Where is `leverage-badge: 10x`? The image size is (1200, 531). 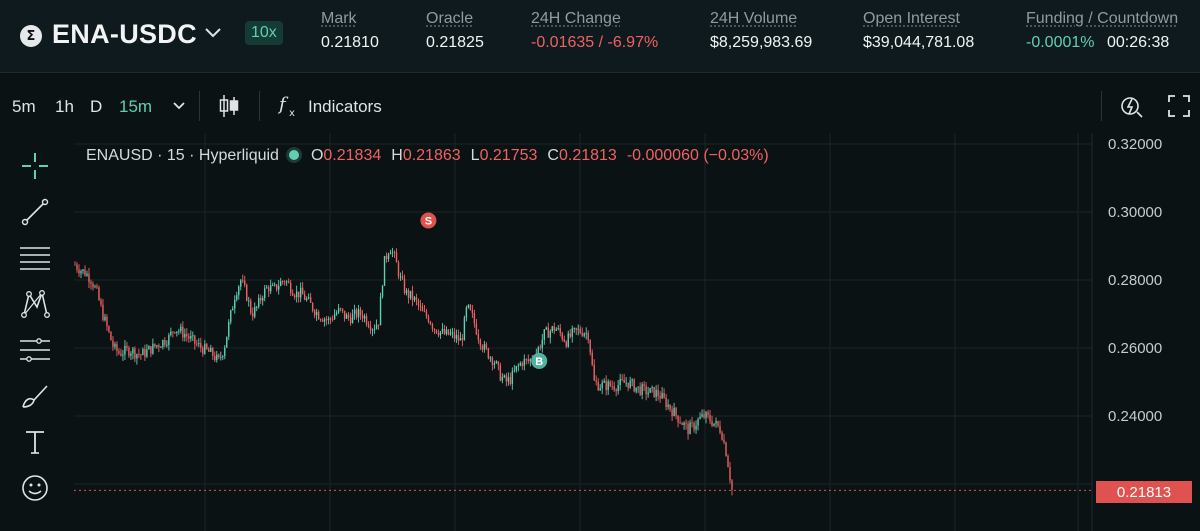 leverage-badge: 10x is located at coordinates (264, 33).